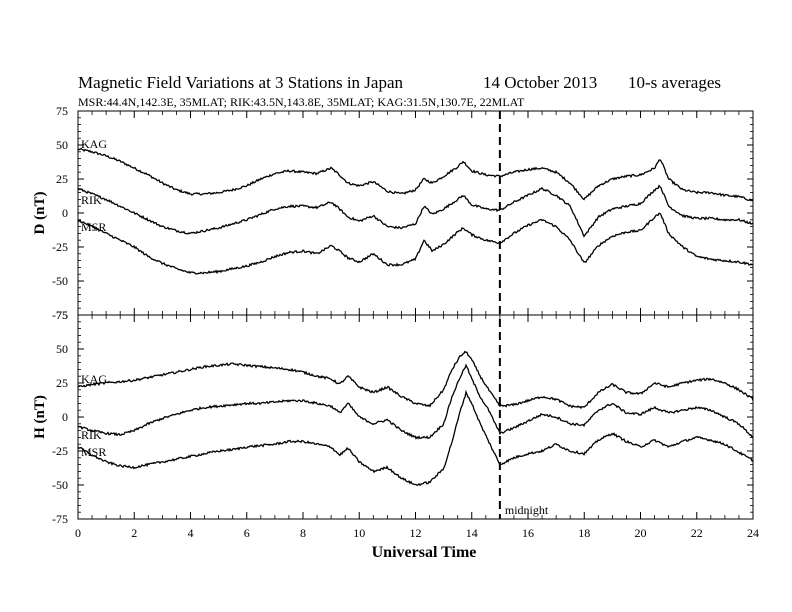 The image size is (792, 612). Describe the element at coordinates (93, 452) in the screenshot. I see `series-label-msr-h: MSR` at that location.